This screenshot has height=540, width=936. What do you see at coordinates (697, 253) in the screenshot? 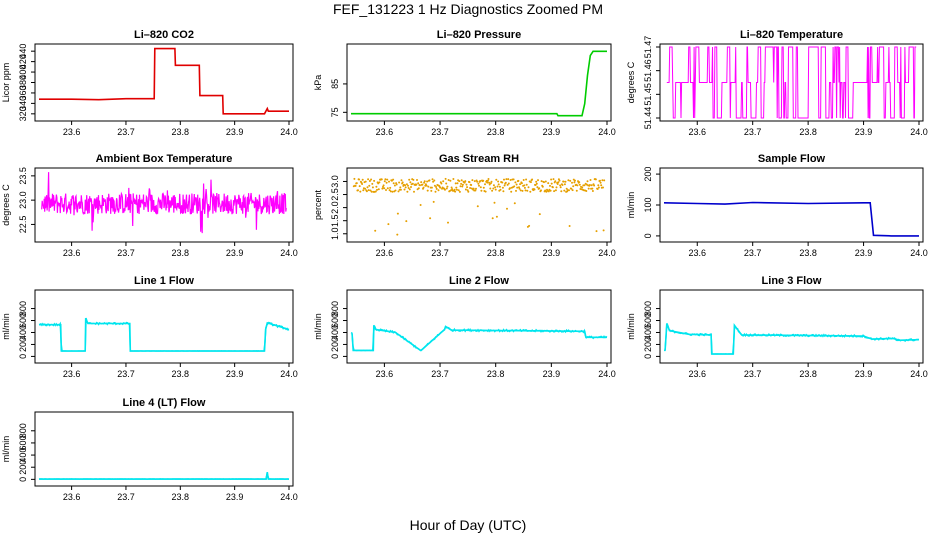
I see `x-tick-label: 23.6` at bounding box center [697, 253].